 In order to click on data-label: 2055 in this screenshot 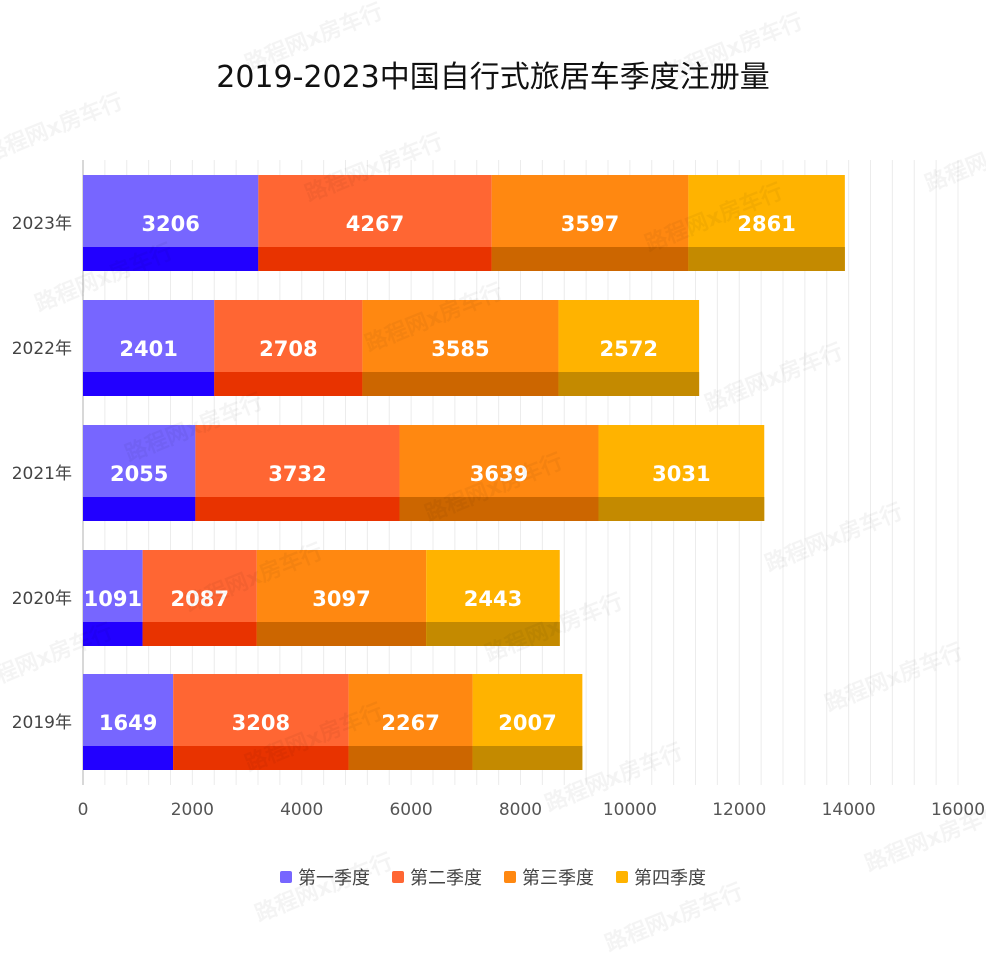, I will do `click(139, 474)`.